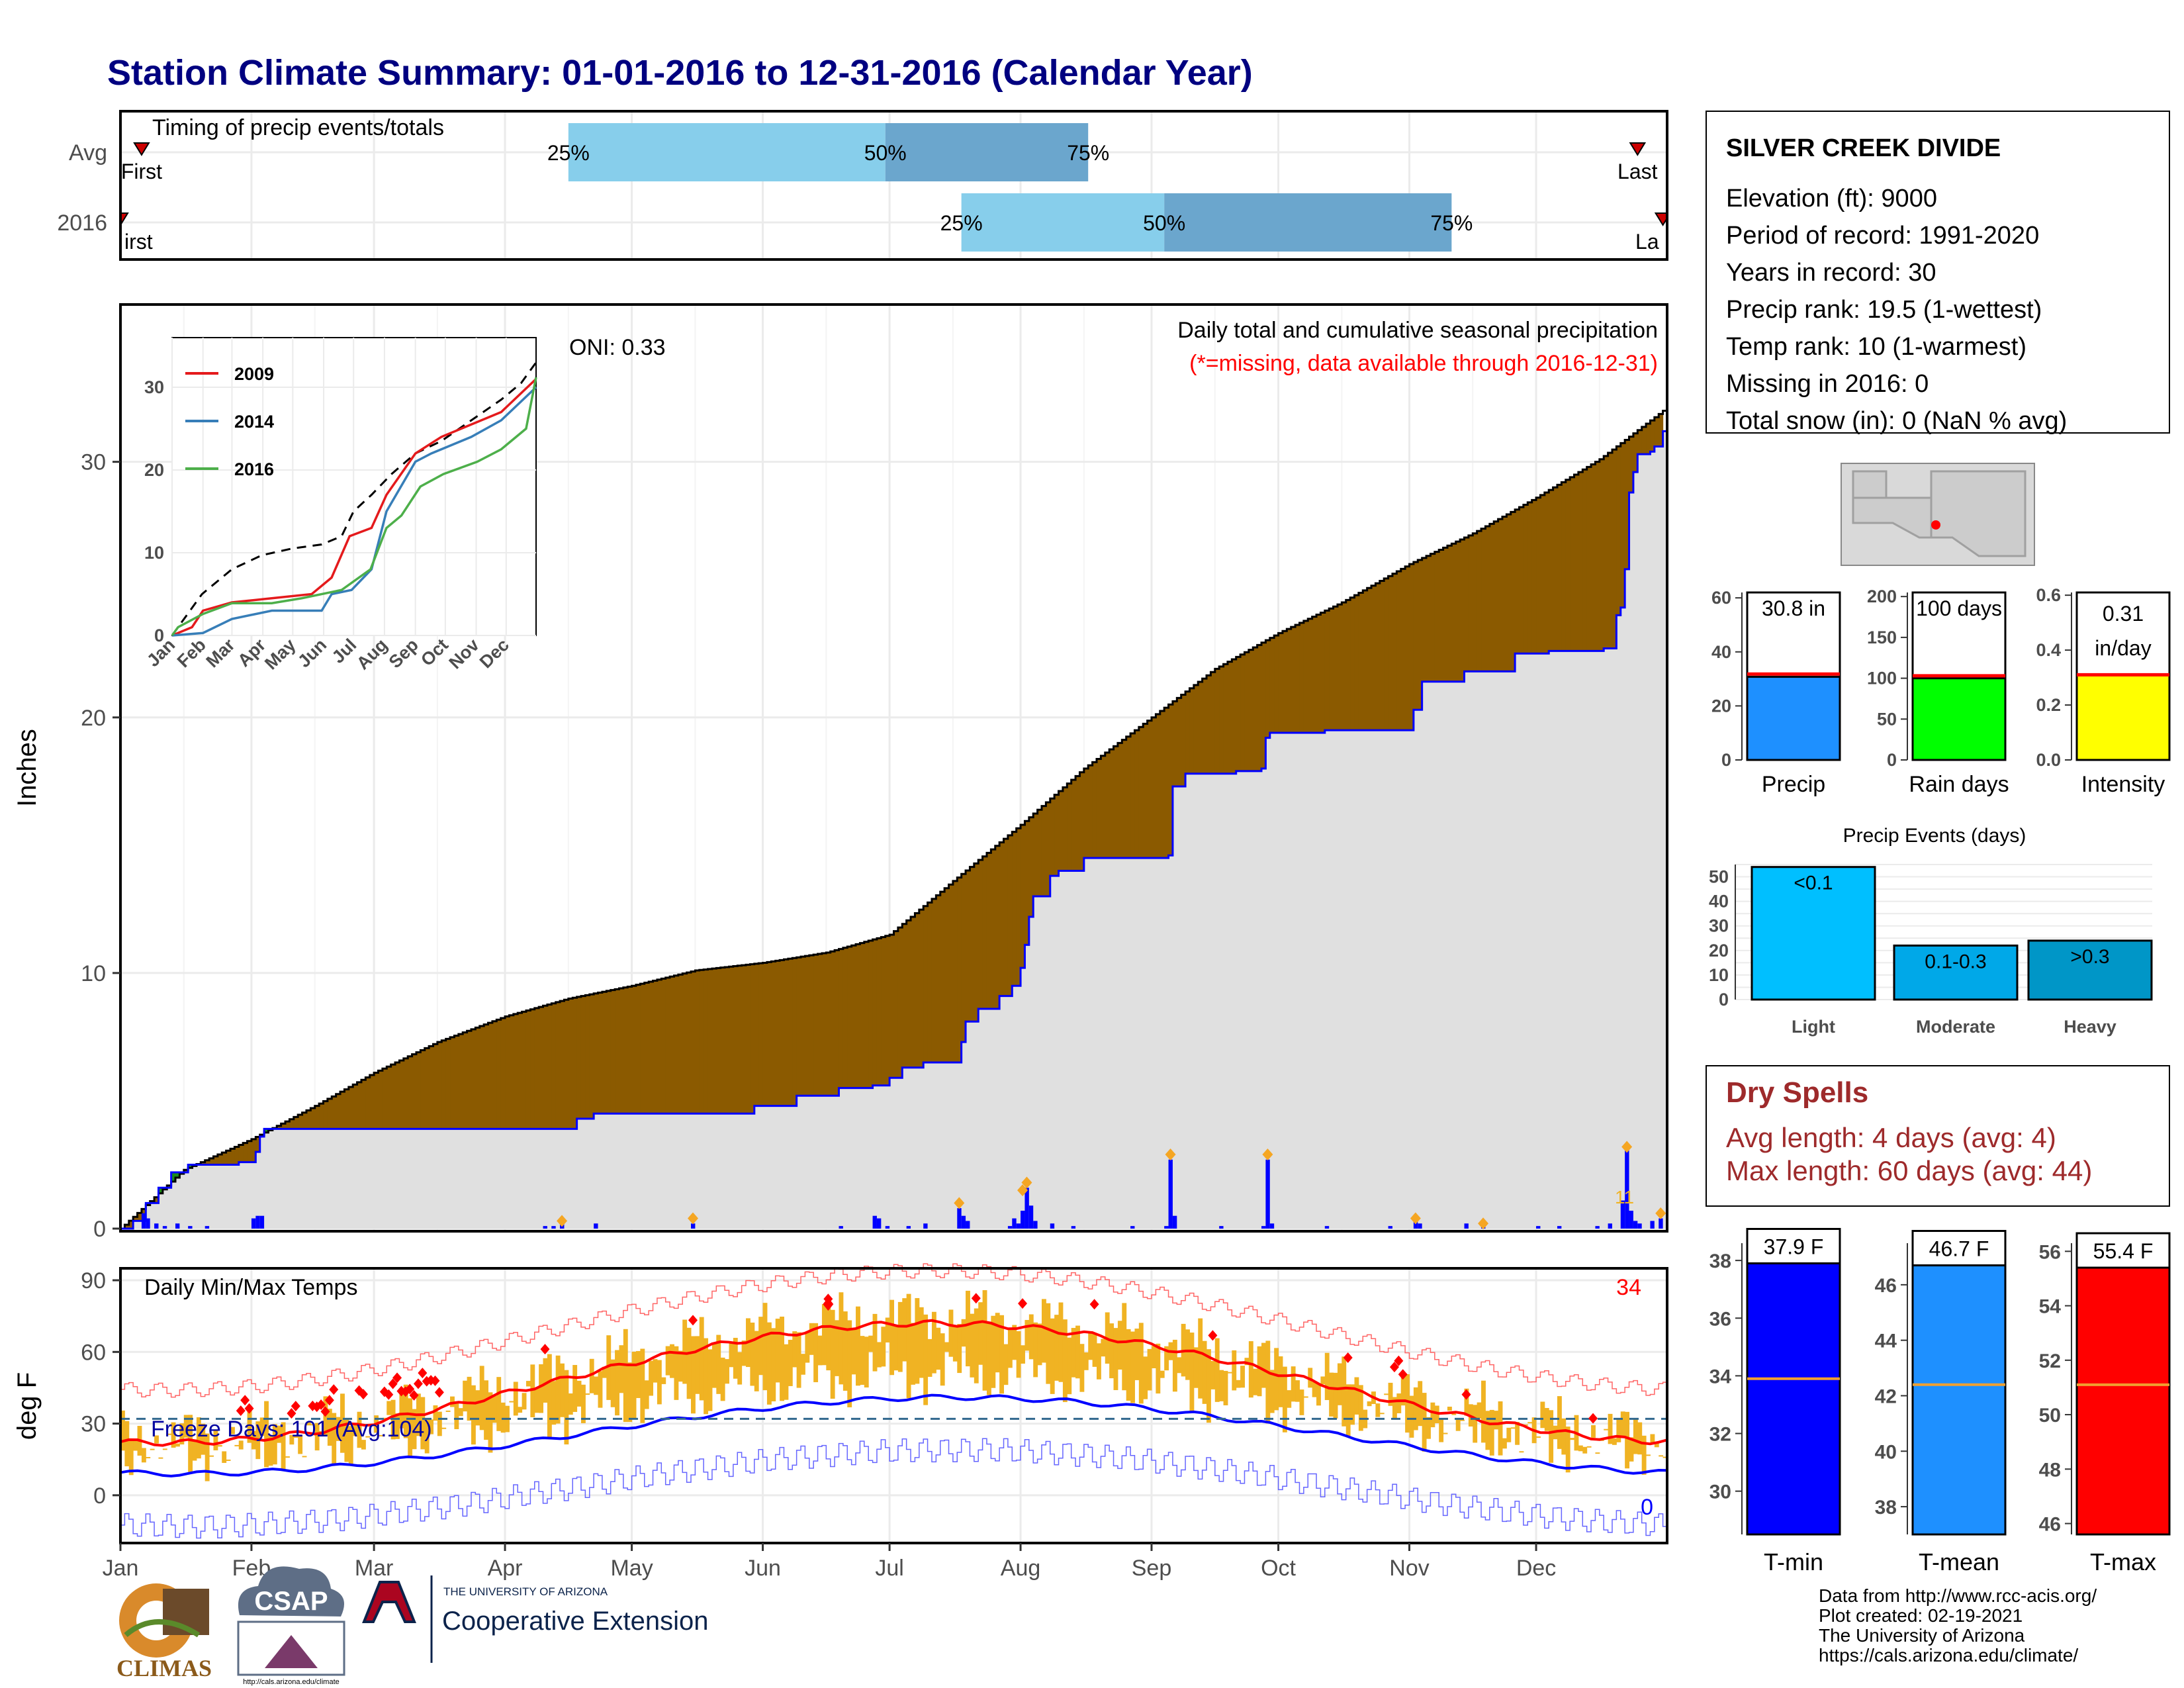 The width and height of the screenshot is (2184, 1688). What do you see at coordinates (1794, 1399) in the screenshot?
I see `temp-summary-bar` at bounding box center [1794, 1399].